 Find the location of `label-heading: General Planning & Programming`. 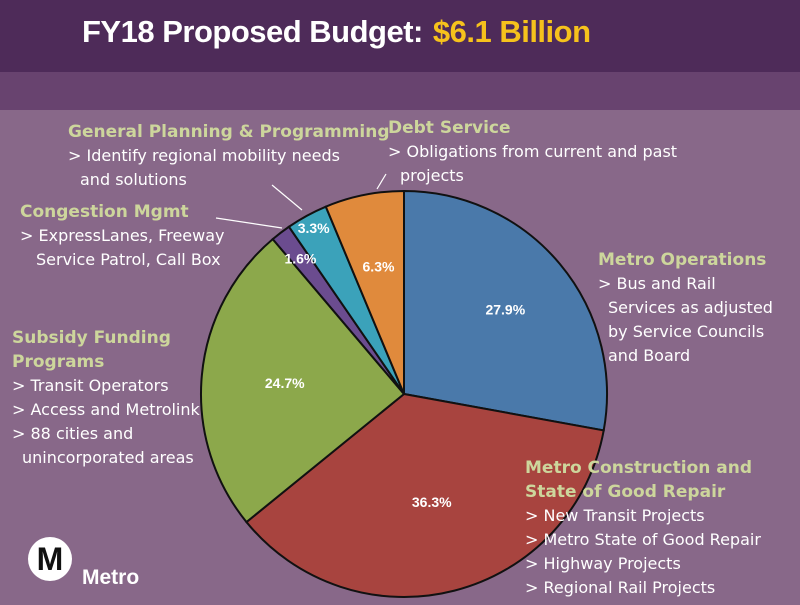

label-heading: General Planning & Programming is located at coordinates (229, 132).